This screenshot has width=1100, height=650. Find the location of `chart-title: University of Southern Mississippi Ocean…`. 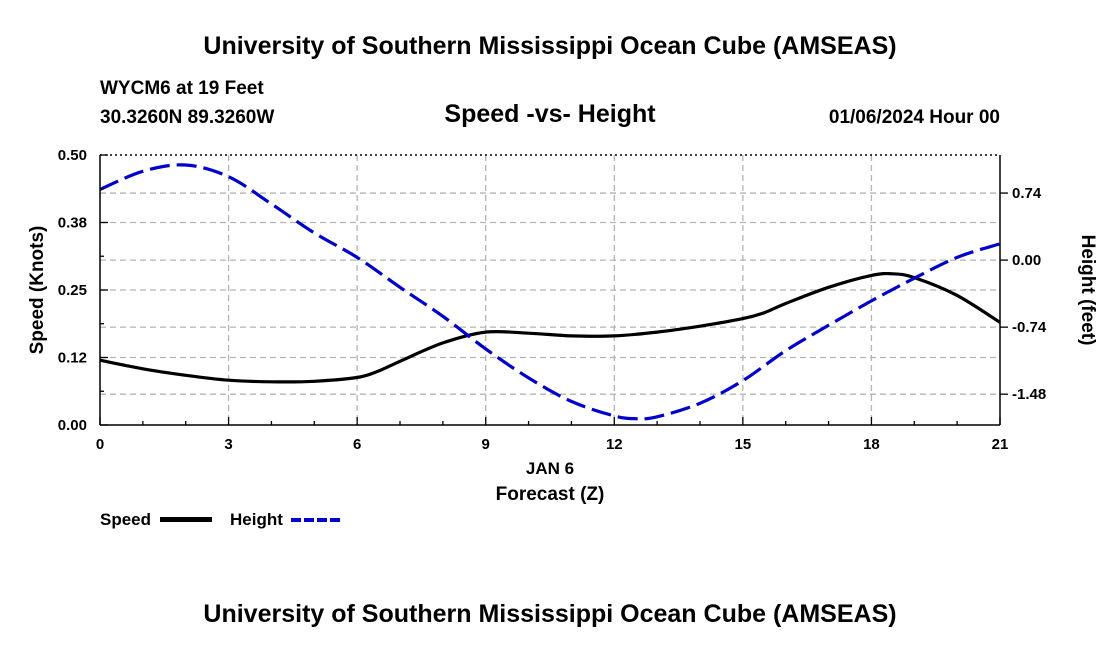

chart-title: University of Southern Mississippi Ocean… is located at coordinates (550, 46).